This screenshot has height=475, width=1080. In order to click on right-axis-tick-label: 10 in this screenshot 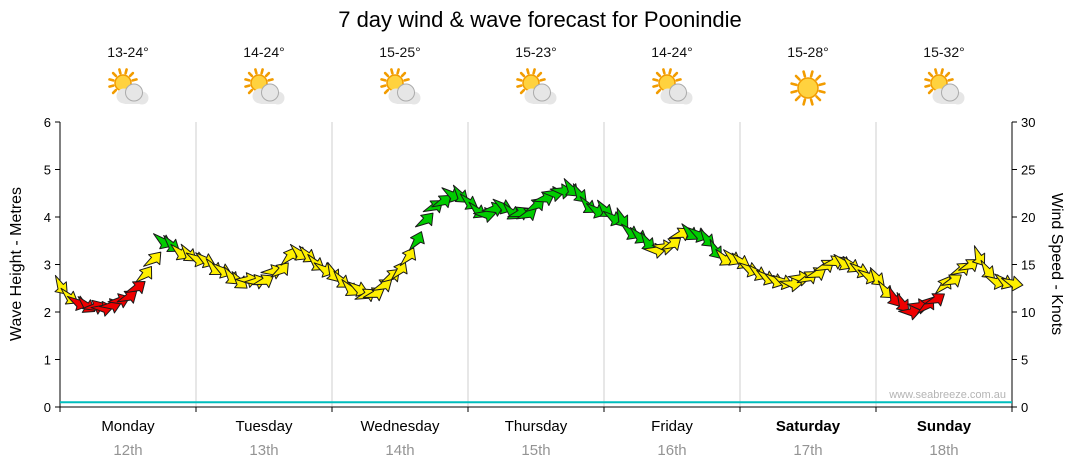, I will do `click(1028, 312)`.